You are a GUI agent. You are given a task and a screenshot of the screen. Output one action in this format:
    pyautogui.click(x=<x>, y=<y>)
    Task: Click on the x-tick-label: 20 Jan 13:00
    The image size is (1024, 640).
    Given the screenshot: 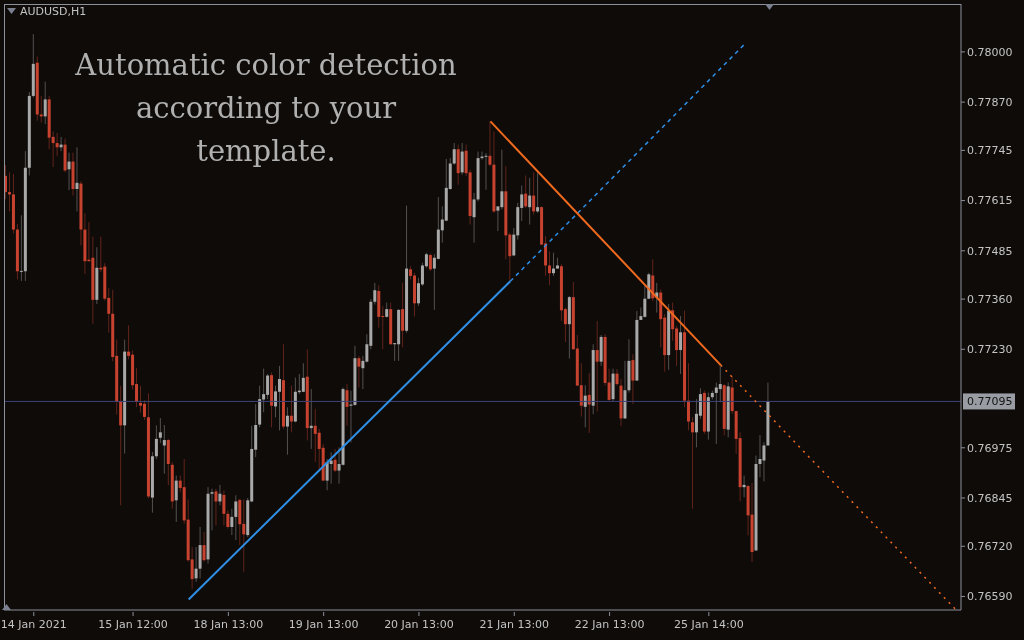 What is the action you would take?
    pyautogui.click(x=419, y=624)
    